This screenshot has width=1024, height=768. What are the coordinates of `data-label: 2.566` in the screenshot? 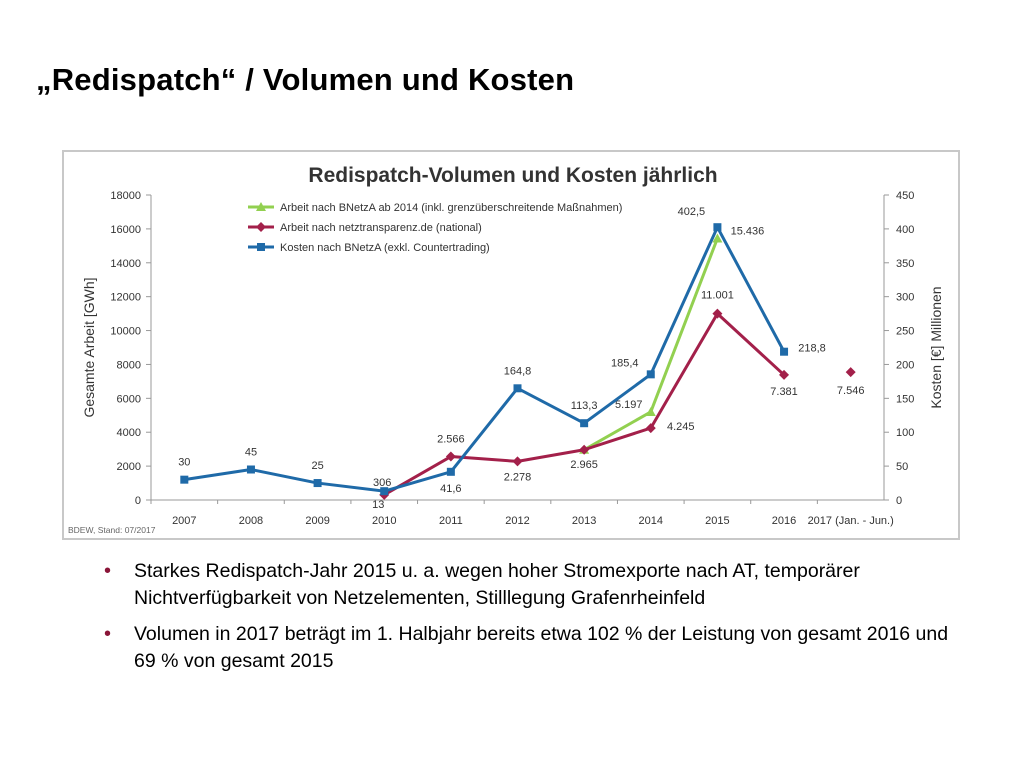 It's located at (451, 440).